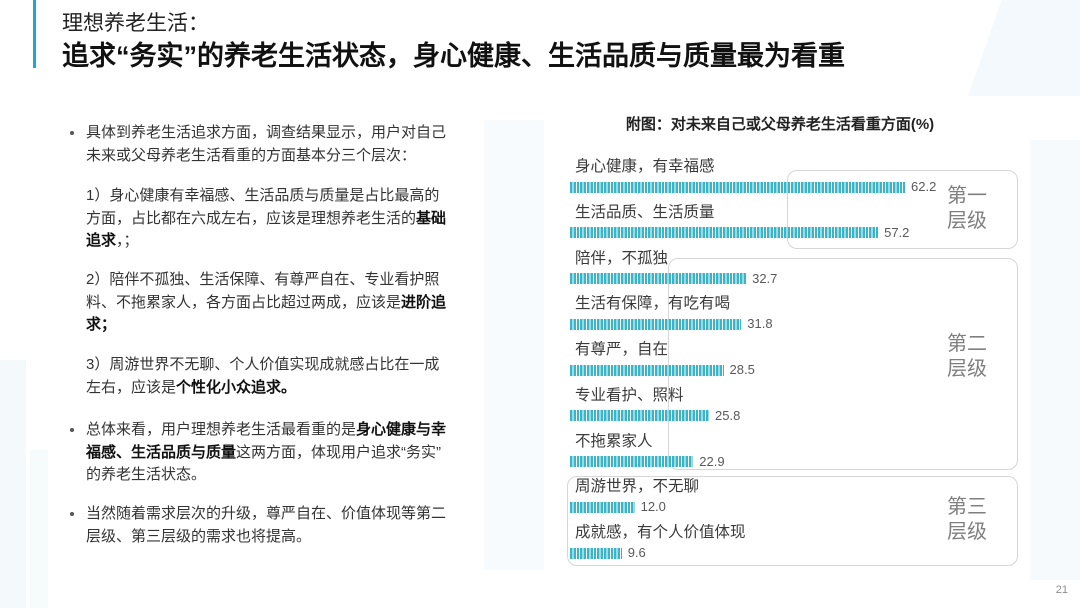 This screenshot has width=1080, height=608. What do you see at coordinates (792, 521) in the screenshot?
I see `tier-3-box: 第三 层级` at bounding box center [792, 521].